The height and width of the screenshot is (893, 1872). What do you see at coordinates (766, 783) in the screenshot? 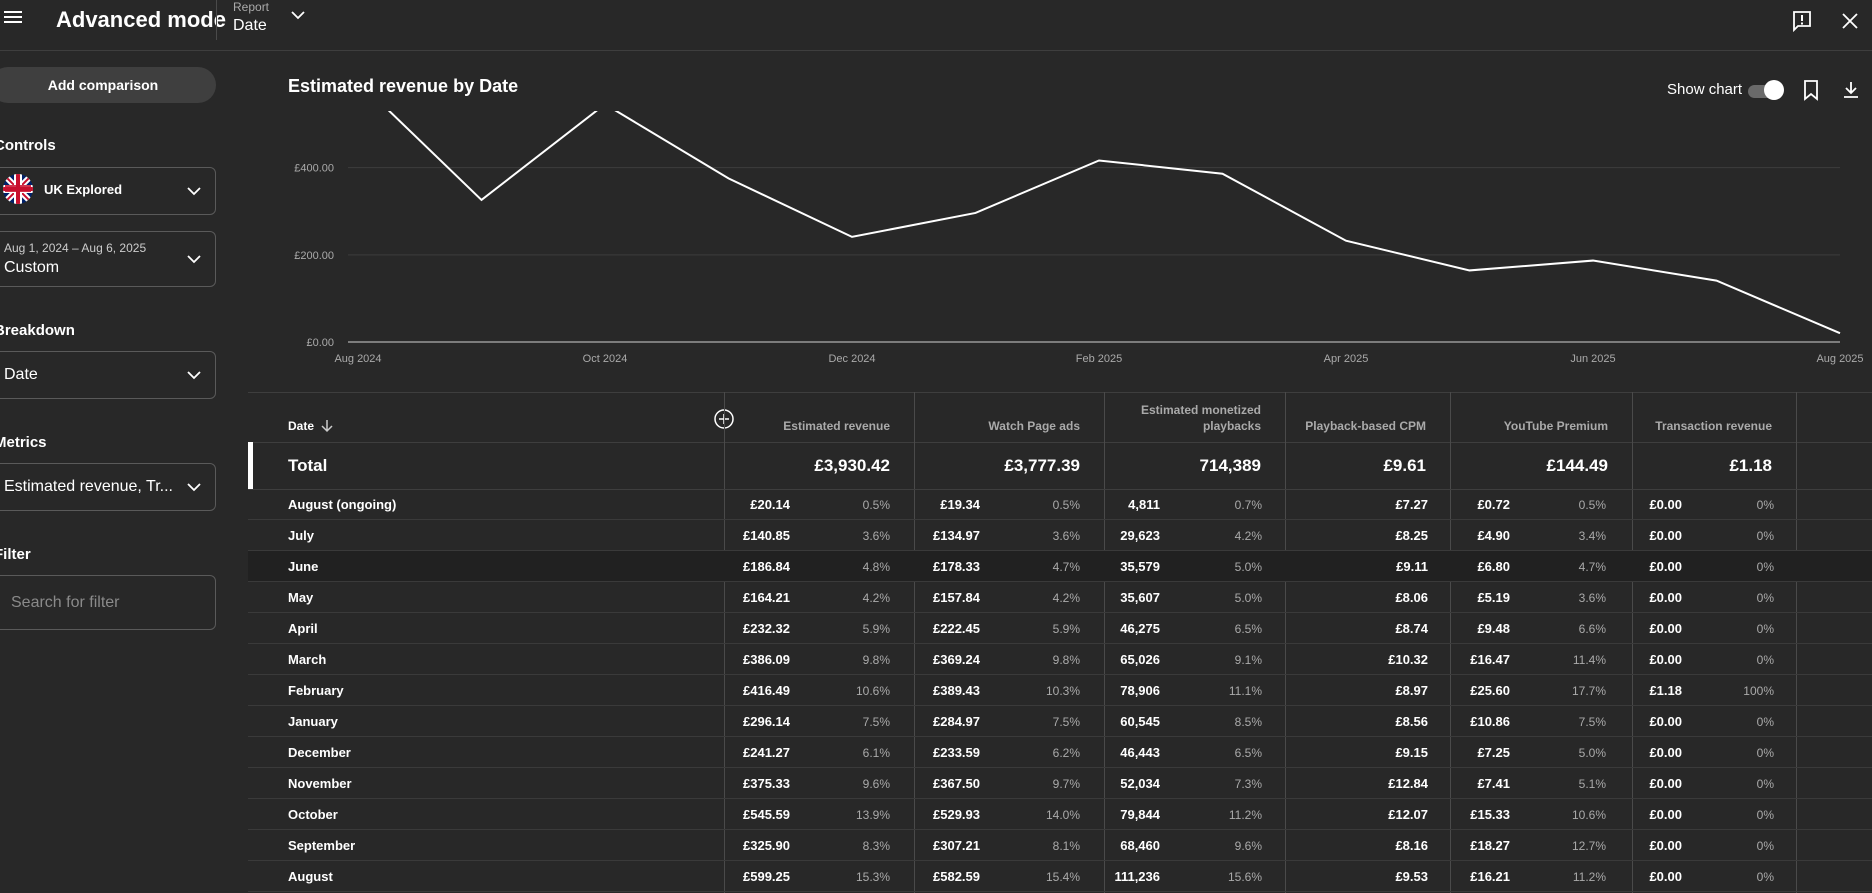
I see `cell-value: £375.33` at bounding box center [766, 783].